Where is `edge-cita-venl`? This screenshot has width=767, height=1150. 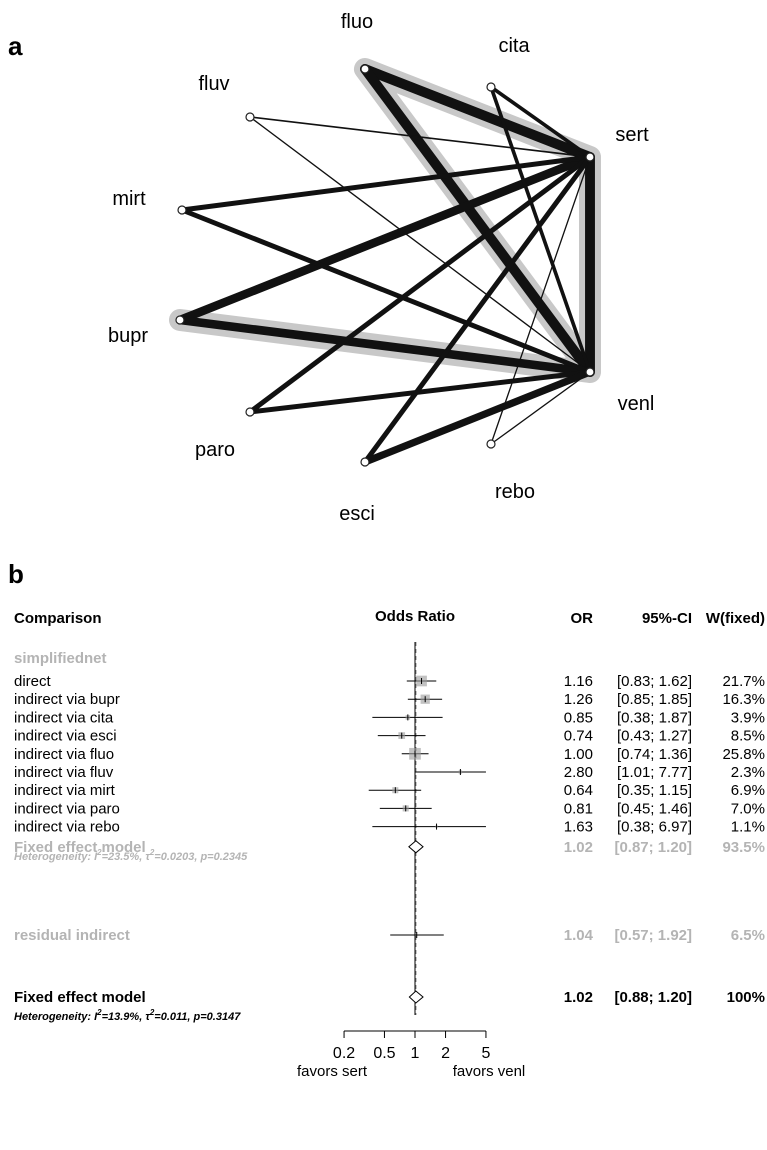 edge-cita-venl is located at coordinates (540, 229).